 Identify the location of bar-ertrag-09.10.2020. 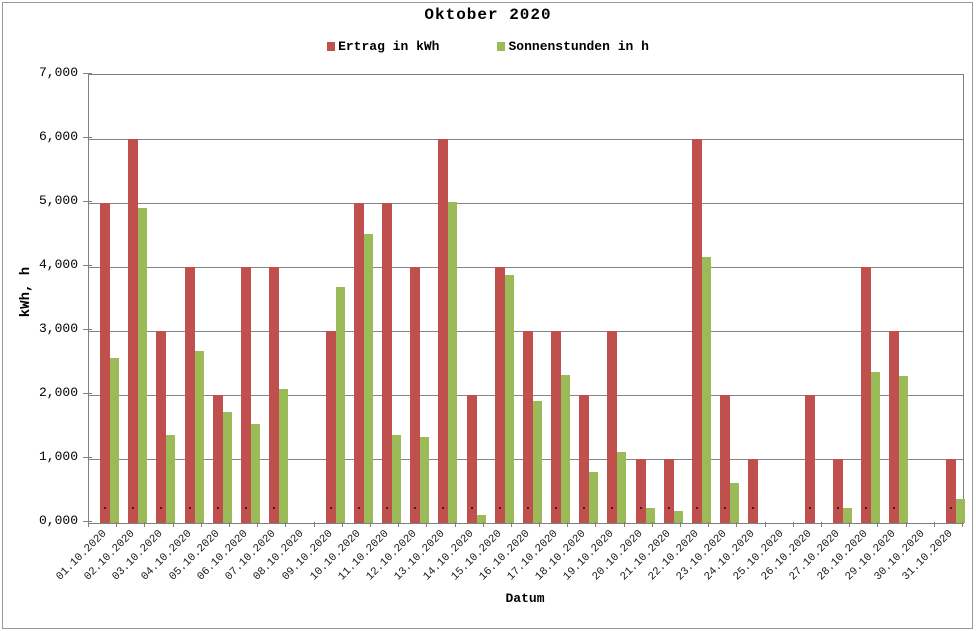
(330, 427).